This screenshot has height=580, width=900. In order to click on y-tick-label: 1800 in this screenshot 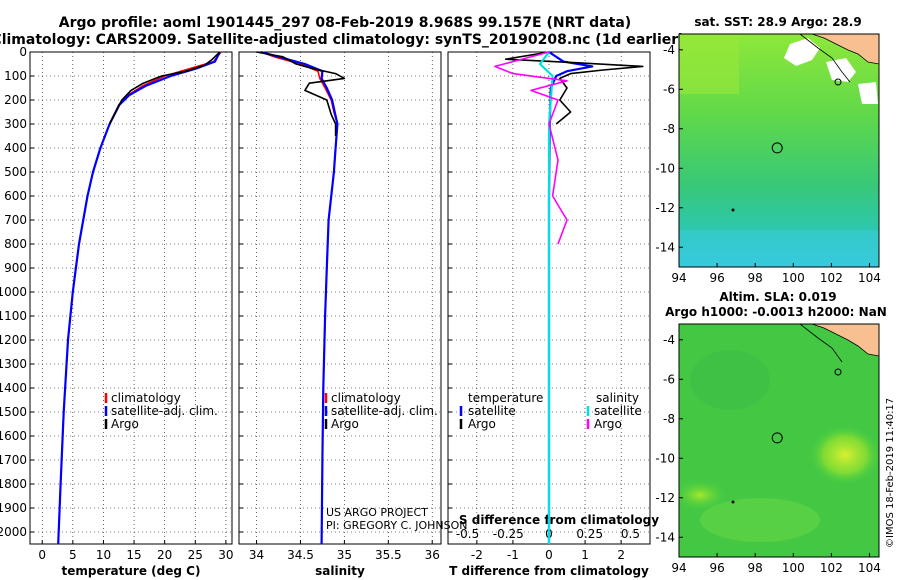, I will do `click(13, 484)`.